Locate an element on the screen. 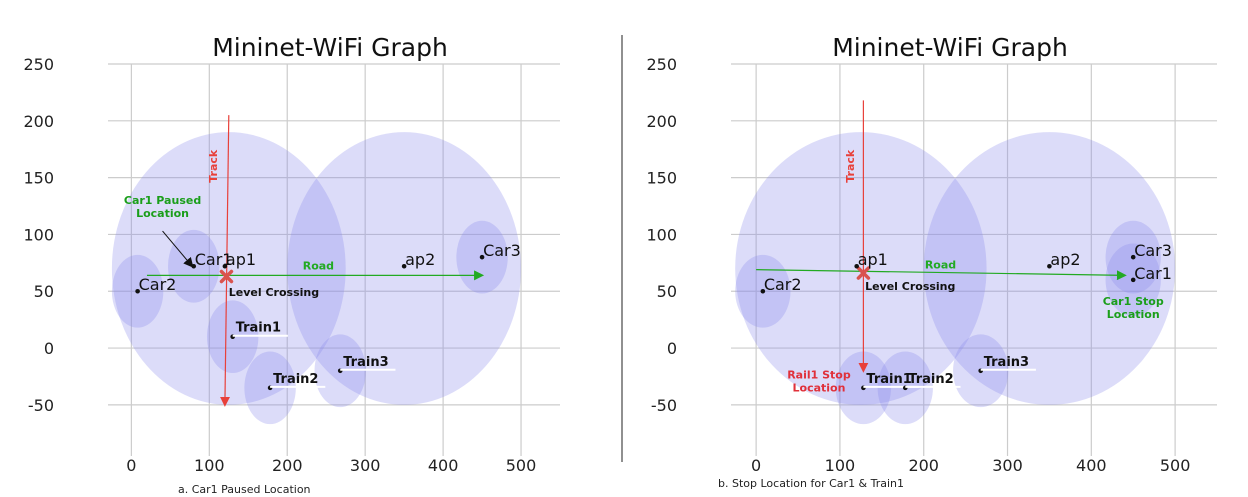  caption-a: a. Car1 Paused Location is located at coordinates (244, 489).